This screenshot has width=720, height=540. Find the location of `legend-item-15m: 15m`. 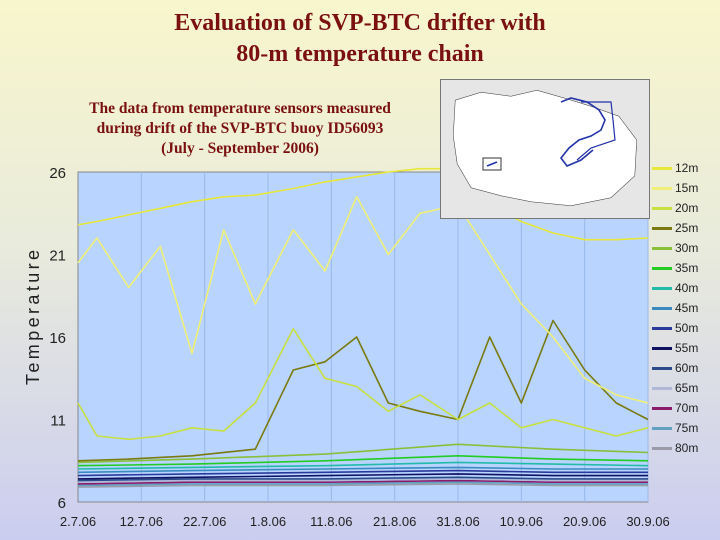

legend-item-15m: 15m is located at coordinates (684, 188).